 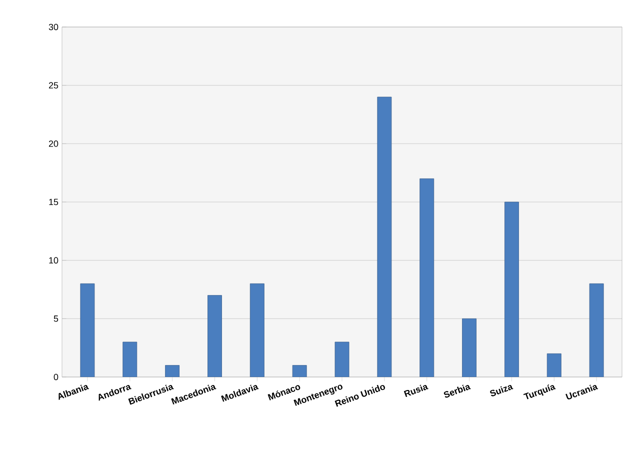 I want to click on y-tick-label: 0, so click(x=56, y=377).